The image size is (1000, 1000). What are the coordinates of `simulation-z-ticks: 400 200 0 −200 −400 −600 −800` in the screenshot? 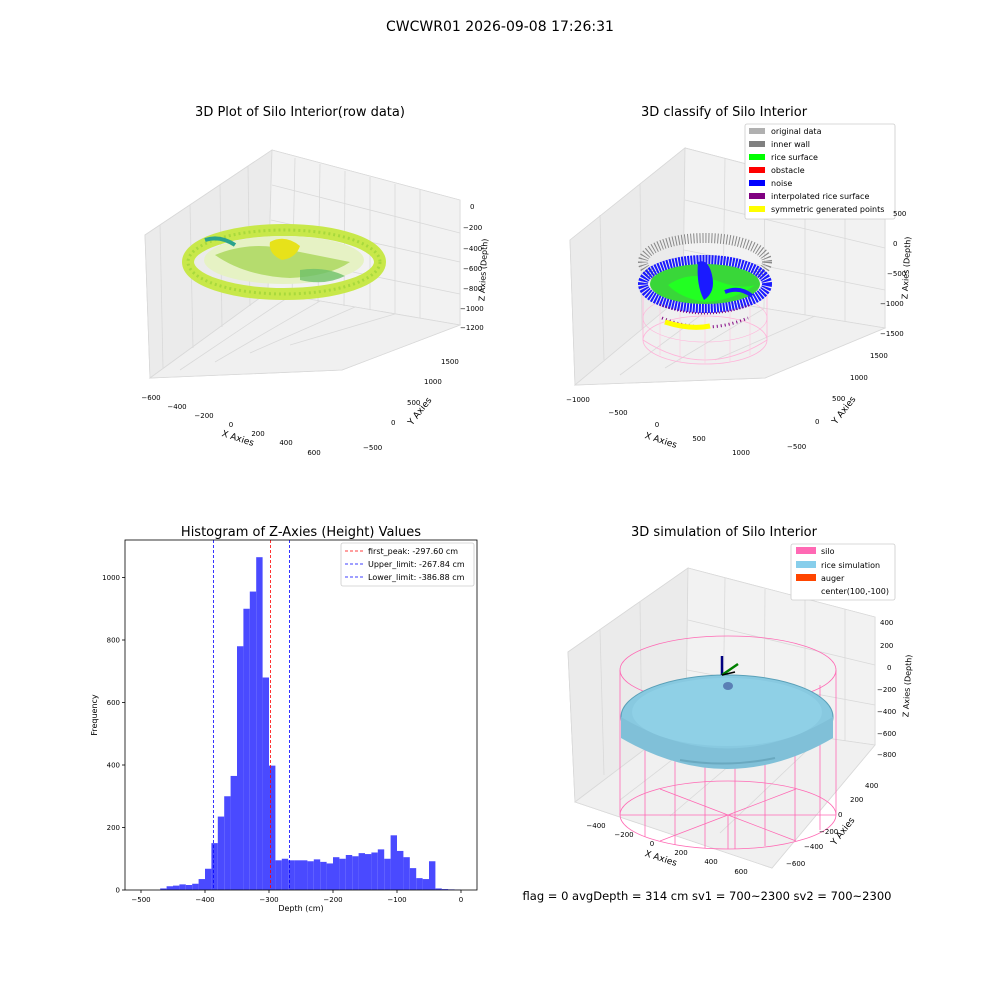 It's located at (886, 689).